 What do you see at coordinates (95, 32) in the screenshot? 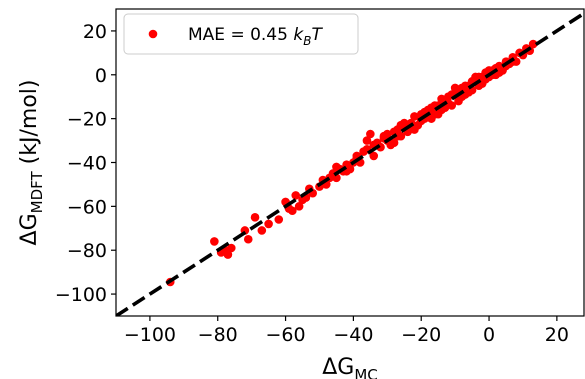
I see `y-tick-label: 20` at bounding box center [95, 32].